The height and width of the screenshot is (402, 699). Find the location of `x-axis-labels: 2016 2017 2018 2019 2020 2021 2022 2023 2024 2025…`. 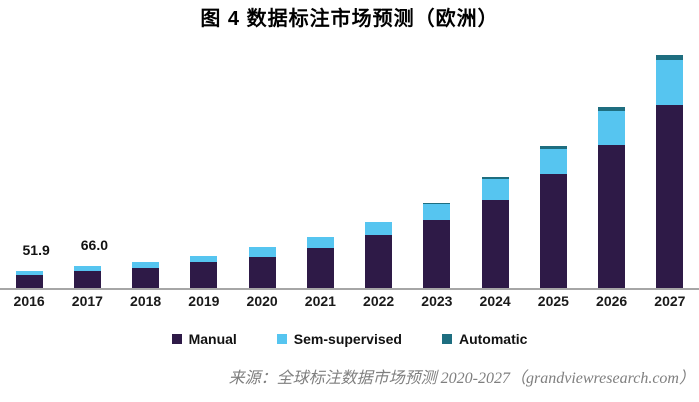

x-axis-labels: 2016 2017 2018 2019 2020 2021 2022 2023 2024 2025… is located at coordinates (349, 301).